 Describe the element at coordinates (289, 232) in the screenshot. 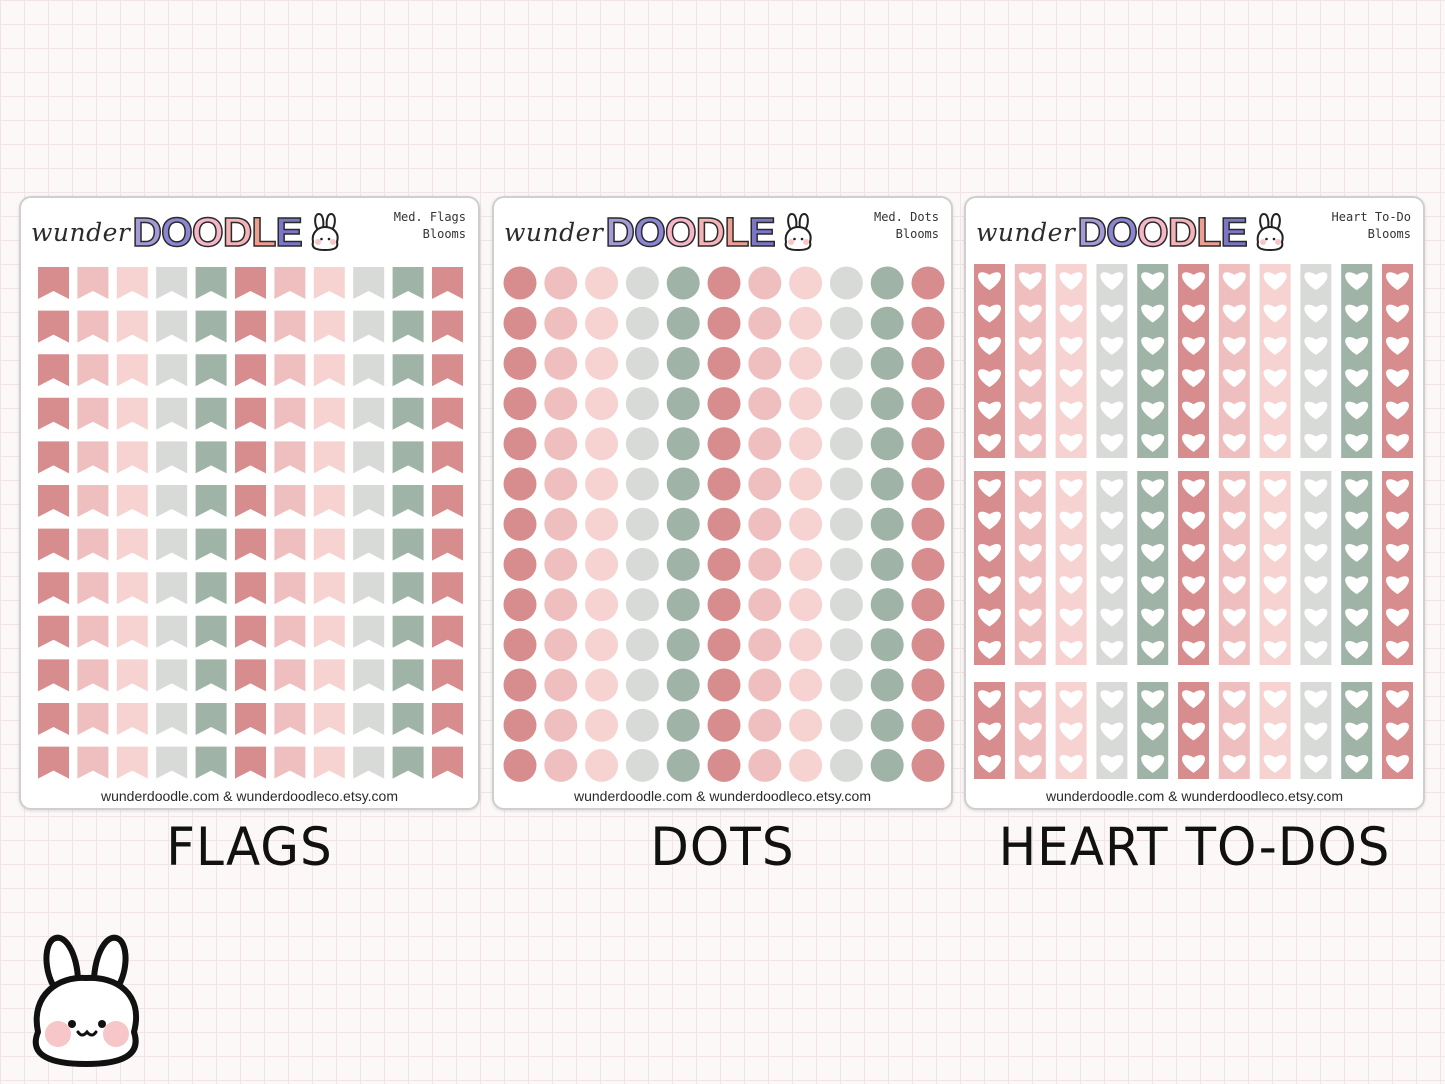

I see `logo-letter: E` at that location.